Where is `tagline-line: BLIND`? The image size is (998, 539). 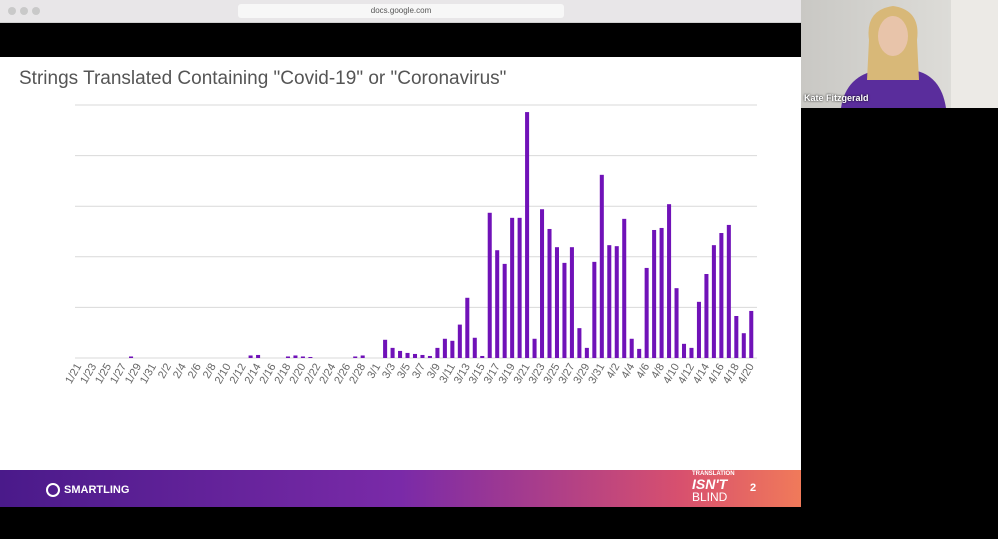
tagline-line: BLIND is located at coordinates (710, 497).